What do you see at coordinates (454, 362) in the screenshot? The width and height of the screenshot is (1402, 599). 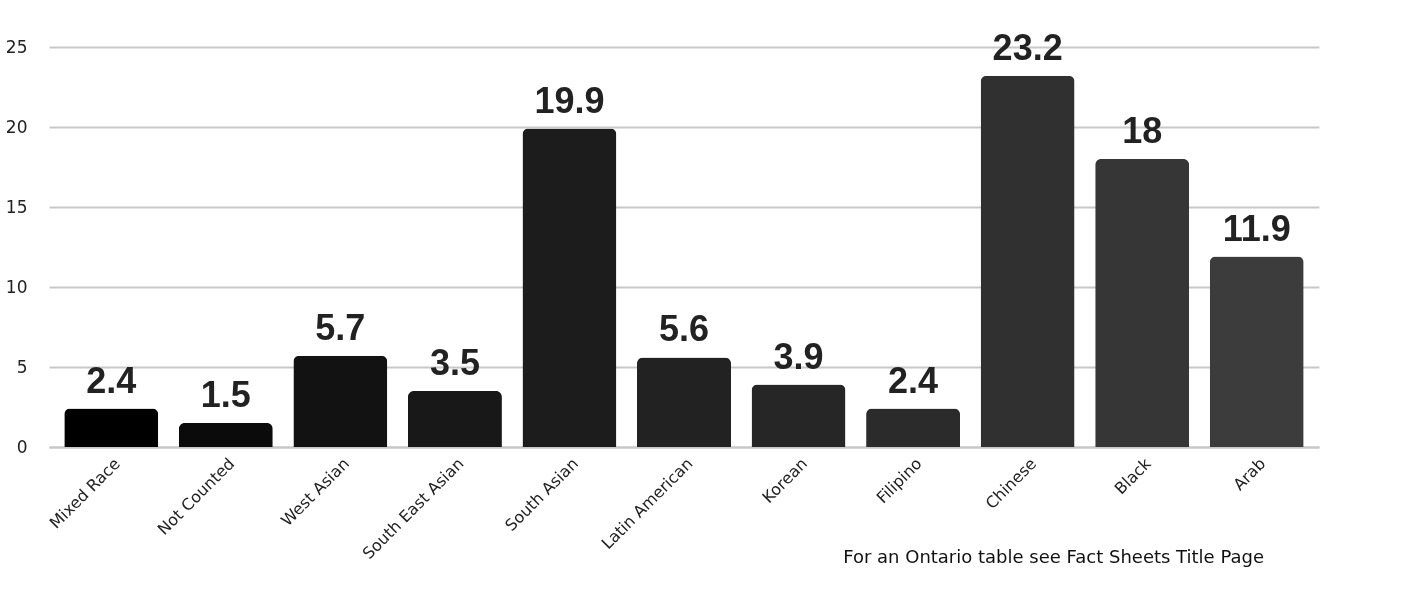 I see `data-label: 3.5` at bounding box center [454, 362].